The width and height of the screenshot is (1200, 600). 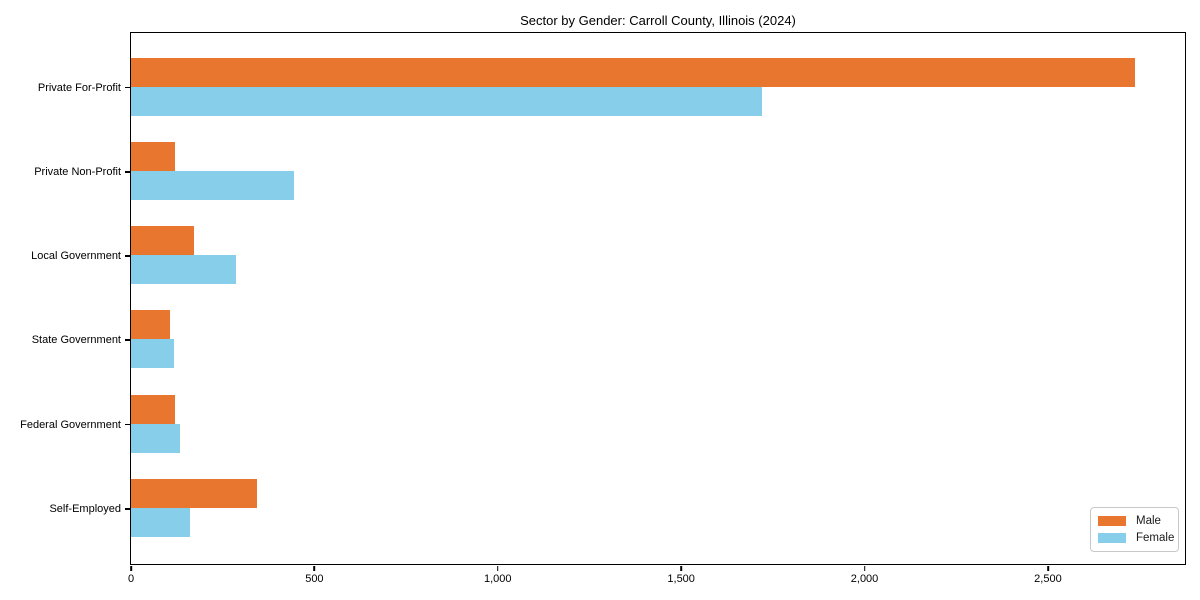 What do you see at coordinates (1148, 521) in the screenshot?
I see `legend-label-male: Male` at bounding box center [1148, 521].